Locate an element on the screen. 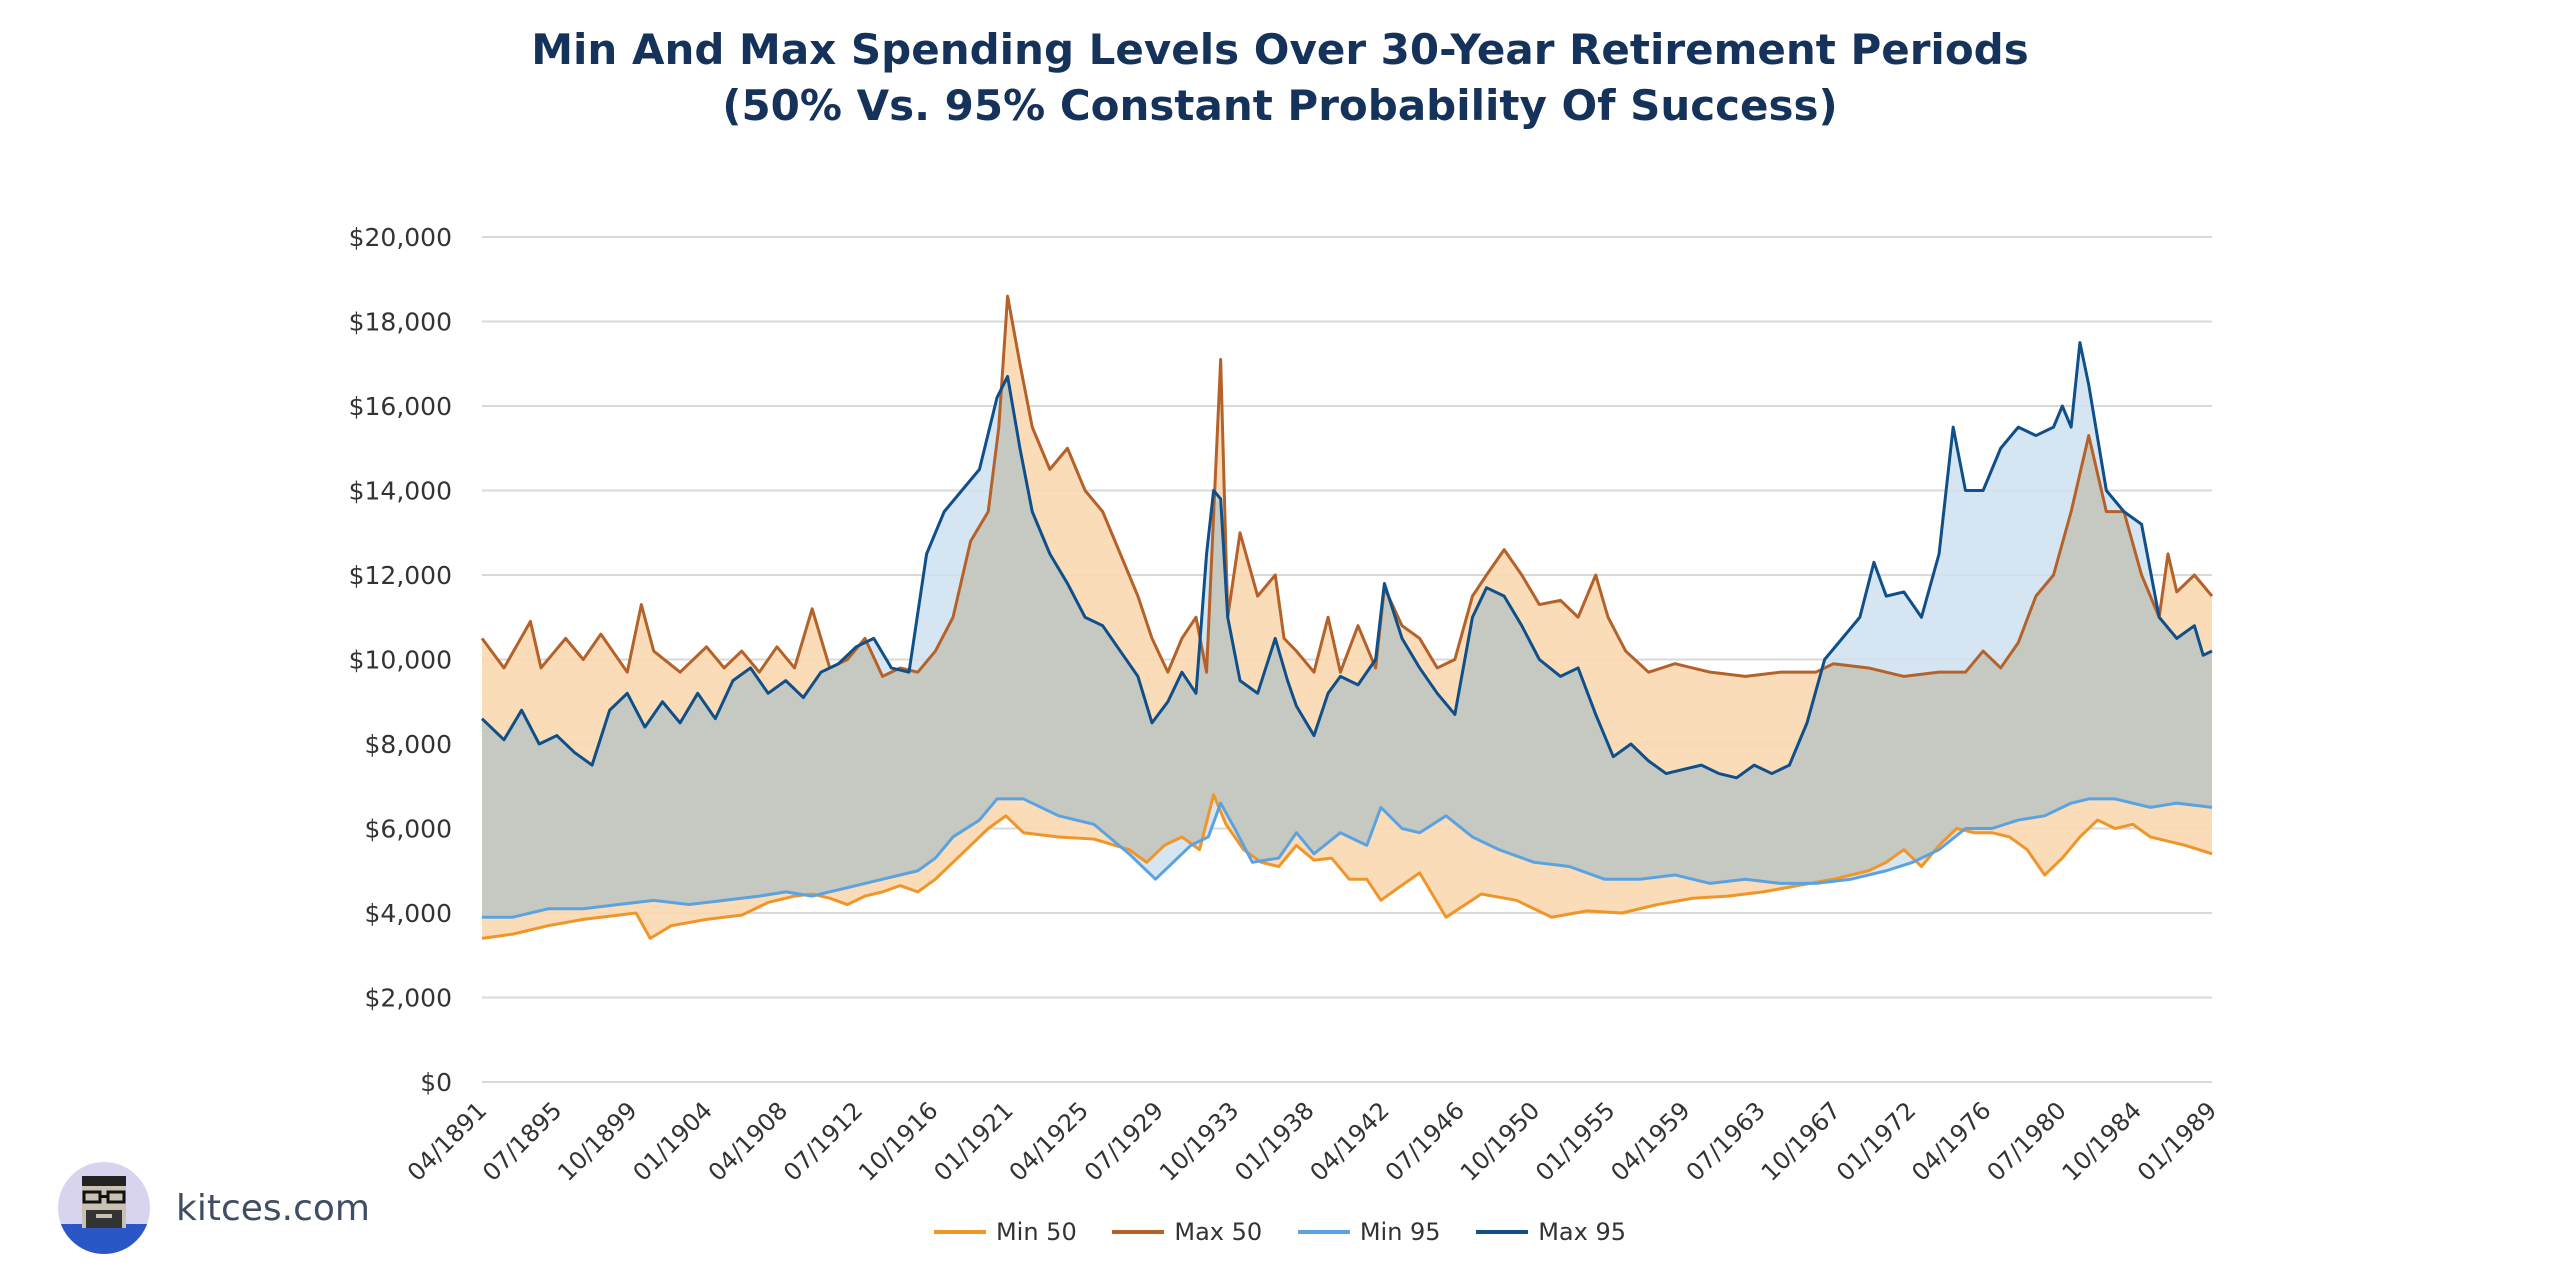 Image resolution: width=2560 pixels, height=1280 pixels. legend-item-min-50: Min 50 is located at coordinates (1005, 1232).